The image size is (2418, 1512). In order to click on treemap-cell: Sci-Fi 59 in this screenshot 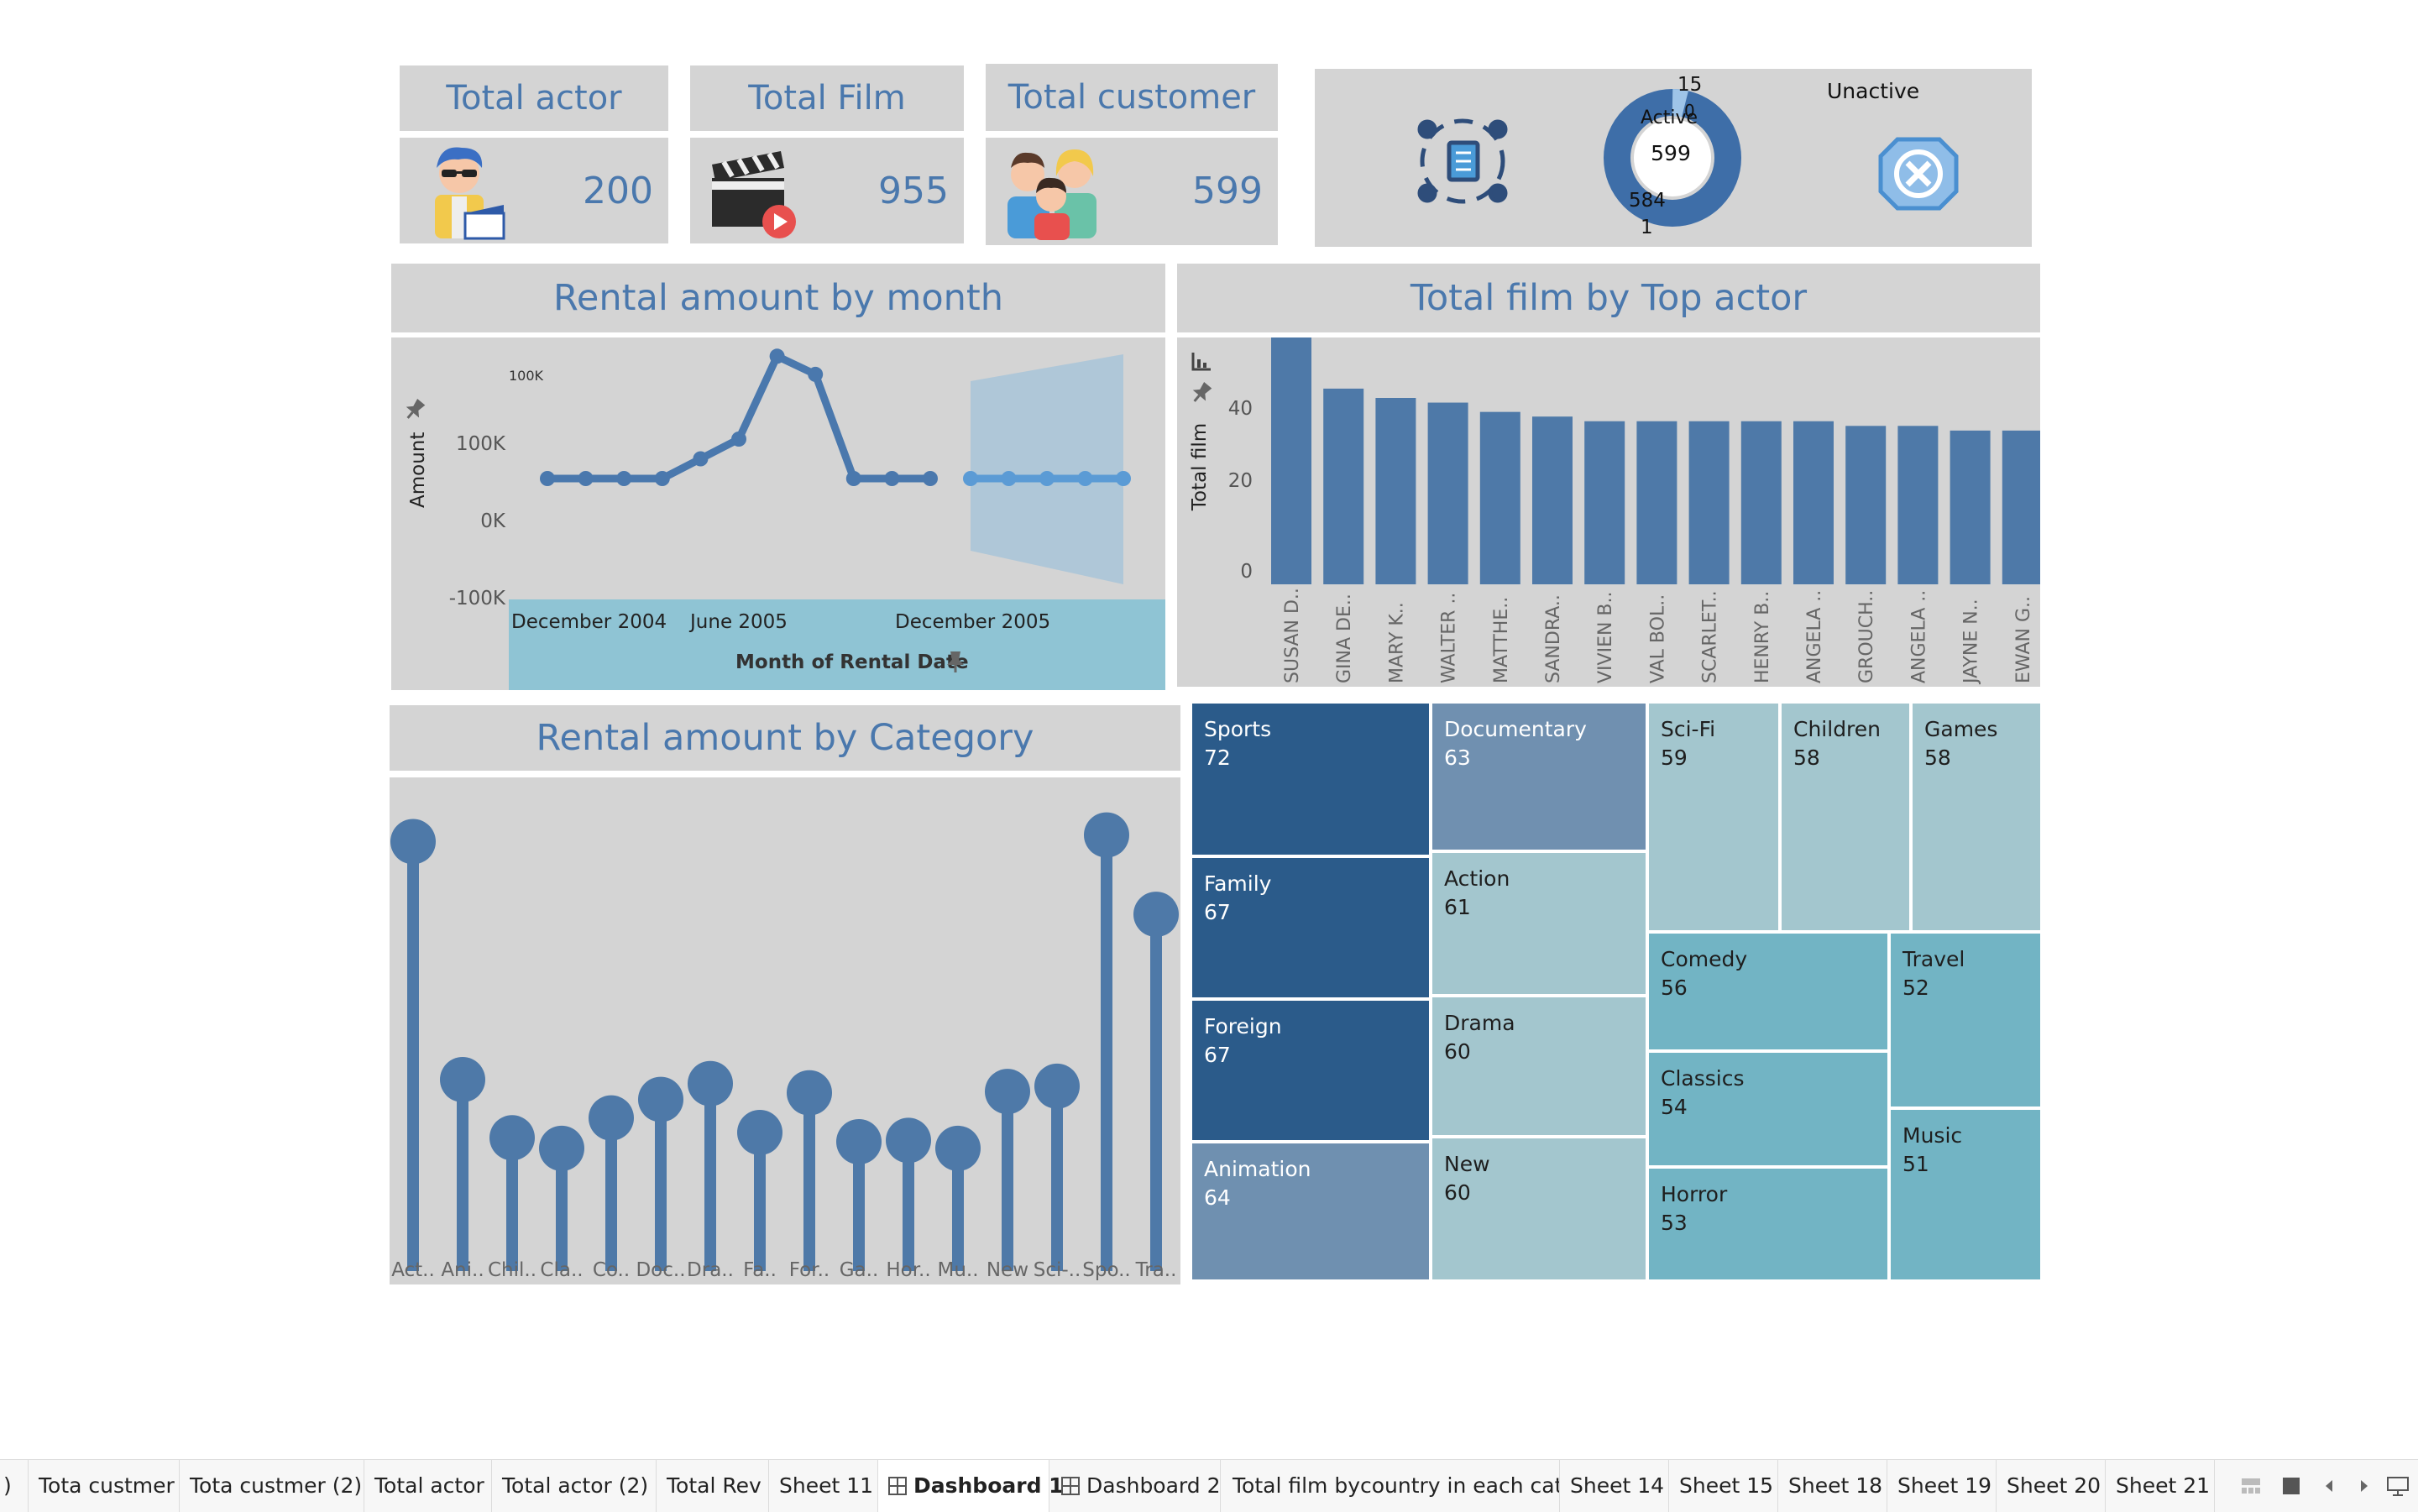, I will do `click(1713, 817)`.